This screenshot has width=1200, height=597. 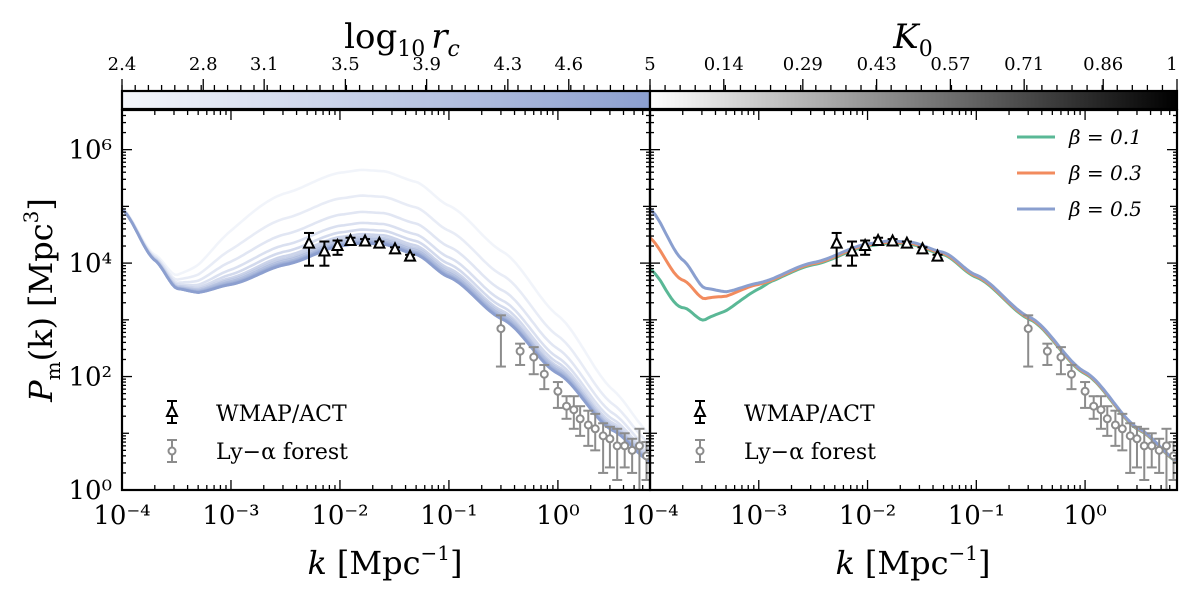 I want to click on legend-right-data: WMAP/ACT Ly−α forest, so click(x=784, y=432).